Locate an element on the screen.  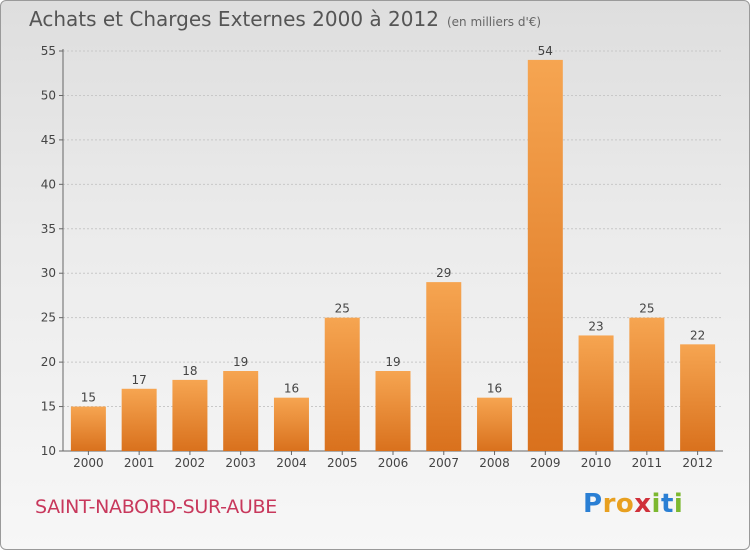
x-tick-label: 2000 is located at coordinates (88, 463).